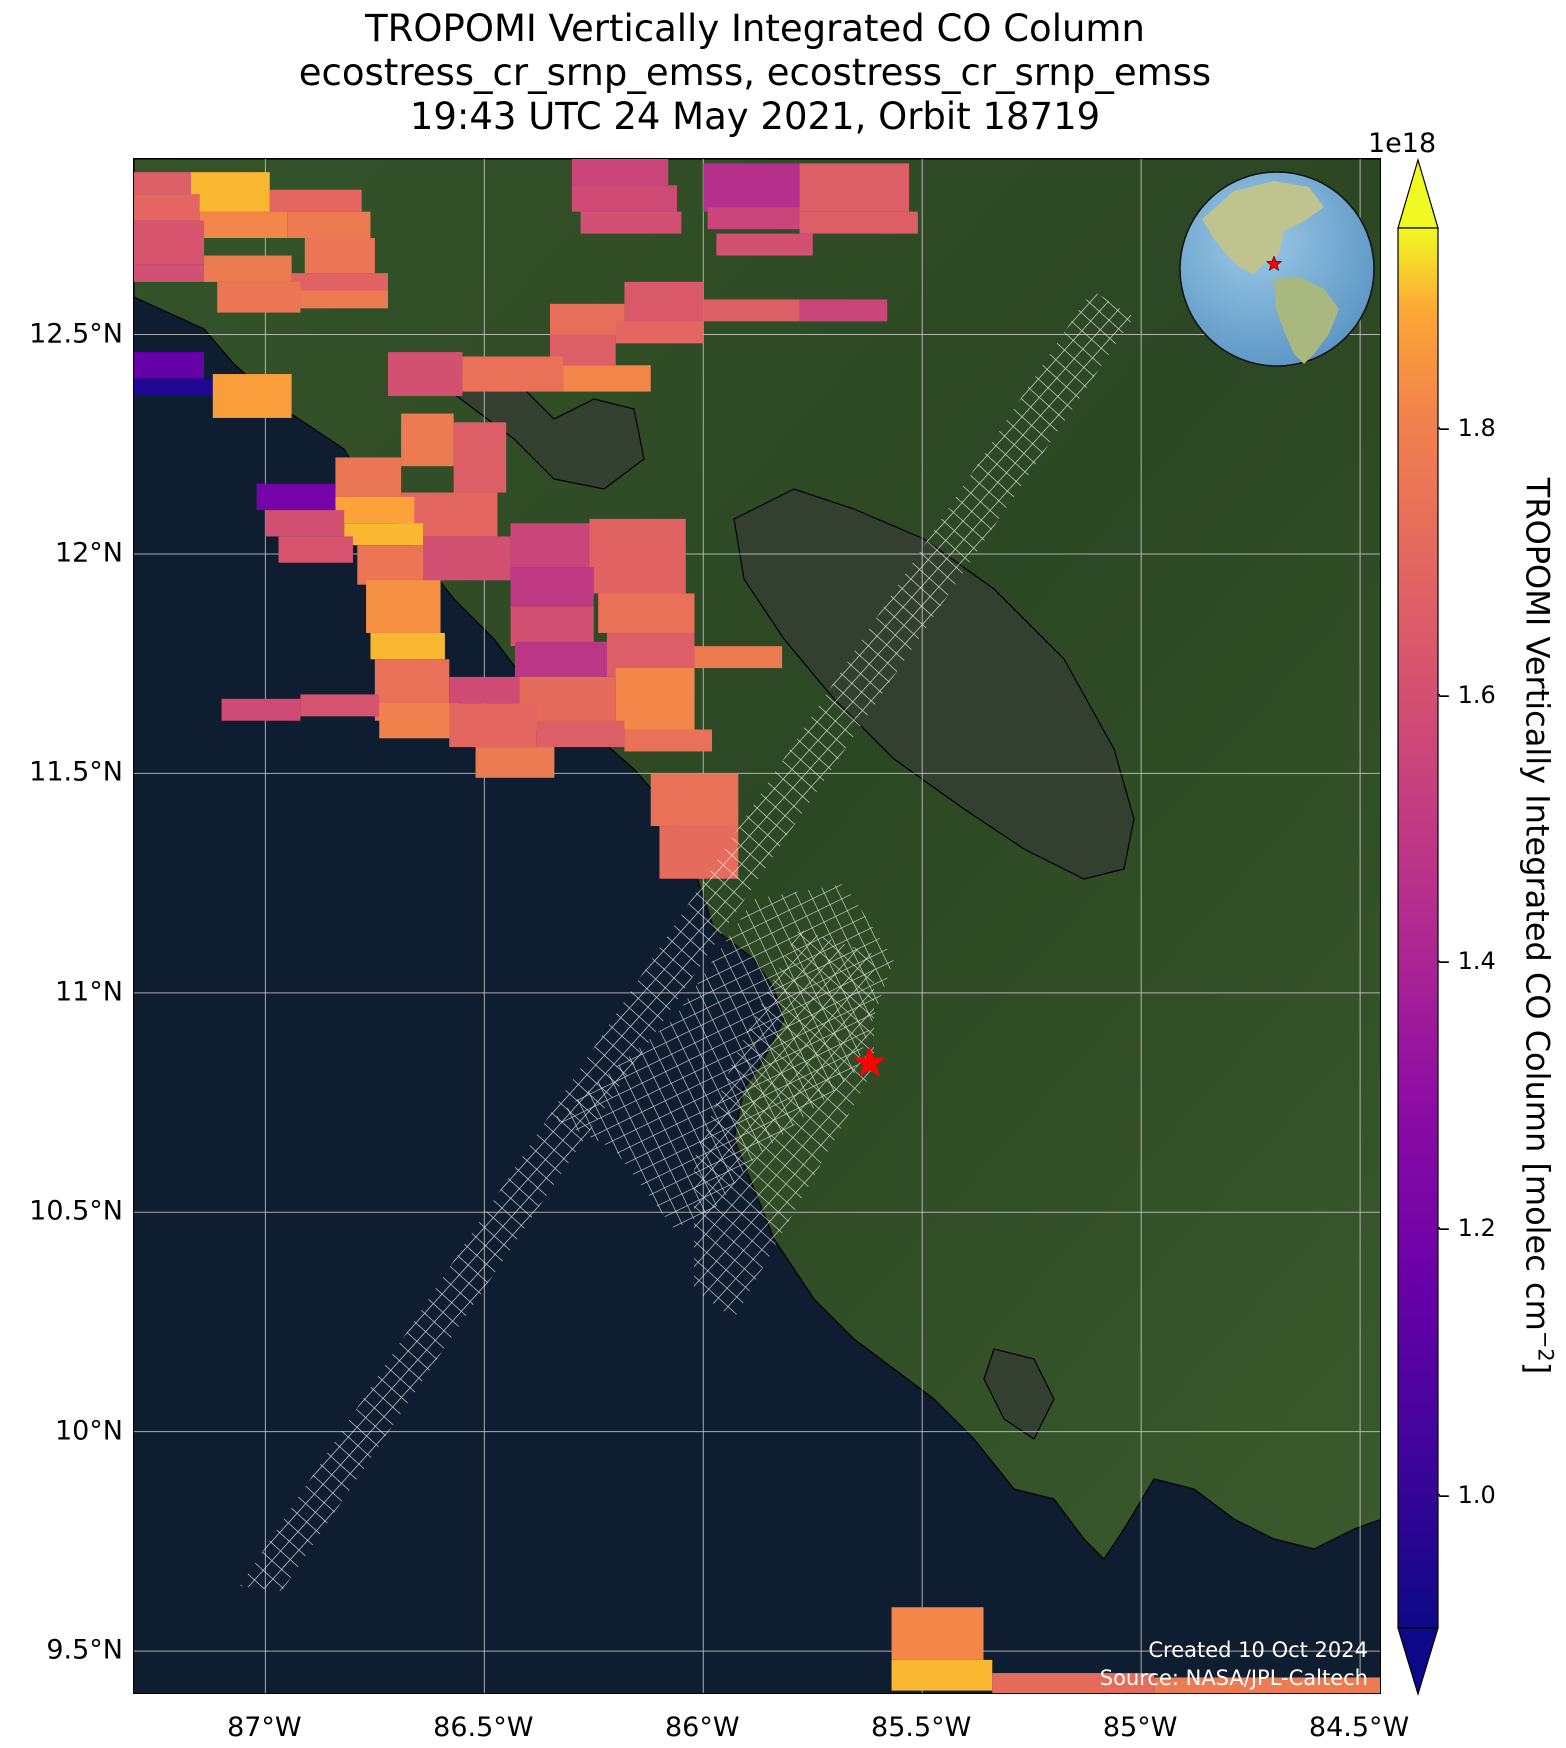 Image resolution: width=1566 pixels, height=1748 pixels. I want to click on inset-globe, so click(1277, 269).